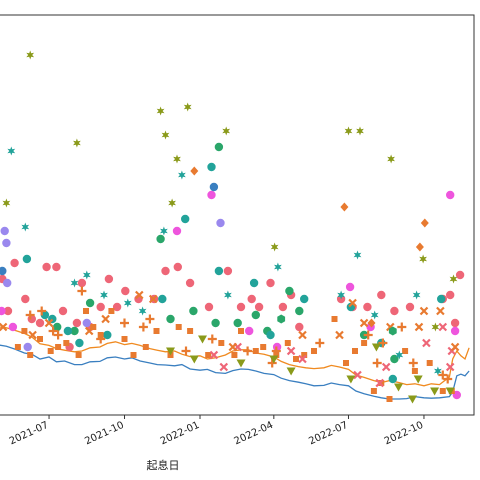  What do you see at coordinates (281, 319) in the screenshot?
I see `data-point-hexagon` at bounding box center [281, 319].